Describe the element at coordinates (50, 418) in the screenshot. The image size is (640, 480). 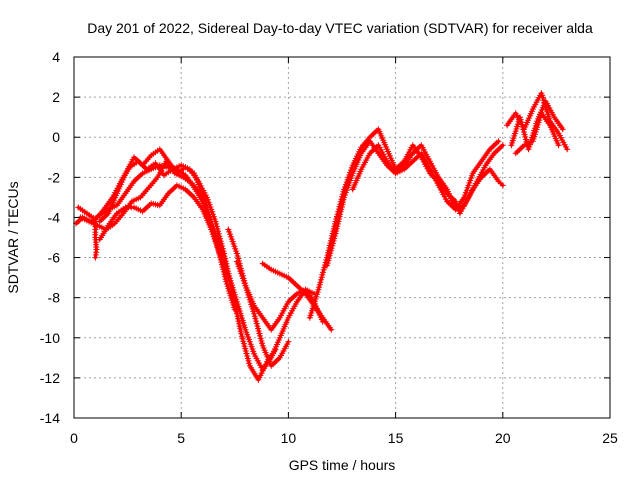
I see `y-tick-label: -14` at that location.